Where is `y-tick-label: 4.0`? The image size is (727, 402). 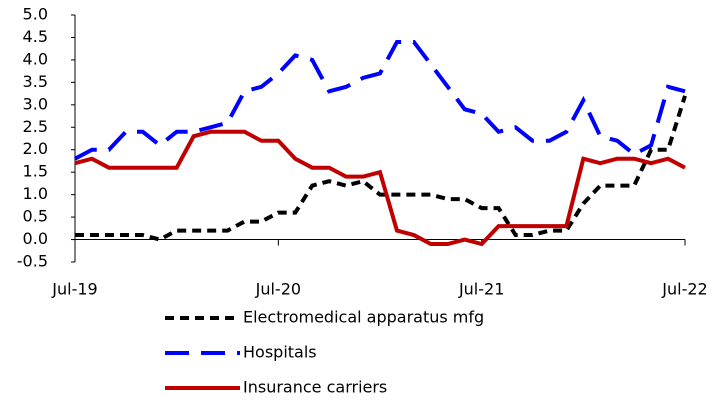
y-tick-label: 4.0 is located at coordinates (35, 58).